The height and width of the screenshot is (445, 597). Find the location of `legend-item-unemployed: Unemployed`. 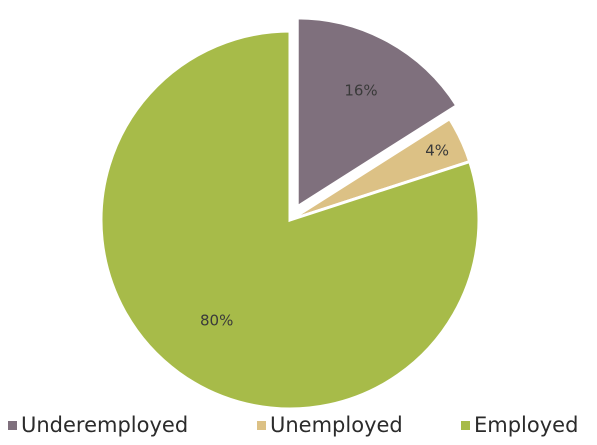

legend-item-unemployed: Unemployed is located at coordinates (330, 425).